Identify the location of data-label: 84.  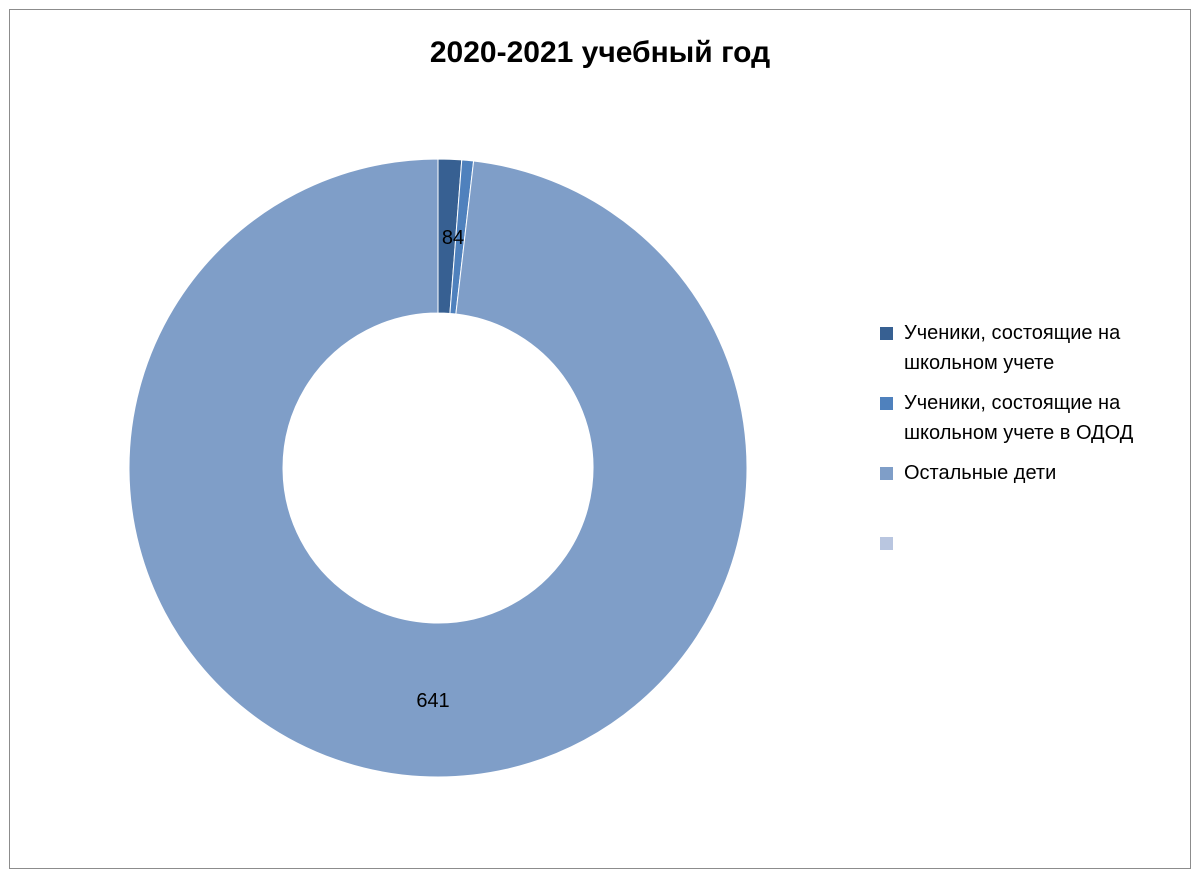
(453, 238).